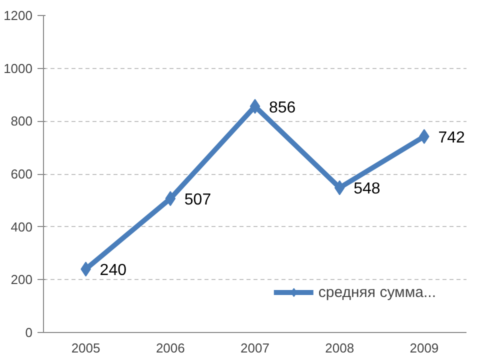 Image resolution: width=488 pixels, height=357 pixels. What do you see at coordinates (198, 200) in the screenshot?
I see `data-label: 507` at bounding box center [198, 200].